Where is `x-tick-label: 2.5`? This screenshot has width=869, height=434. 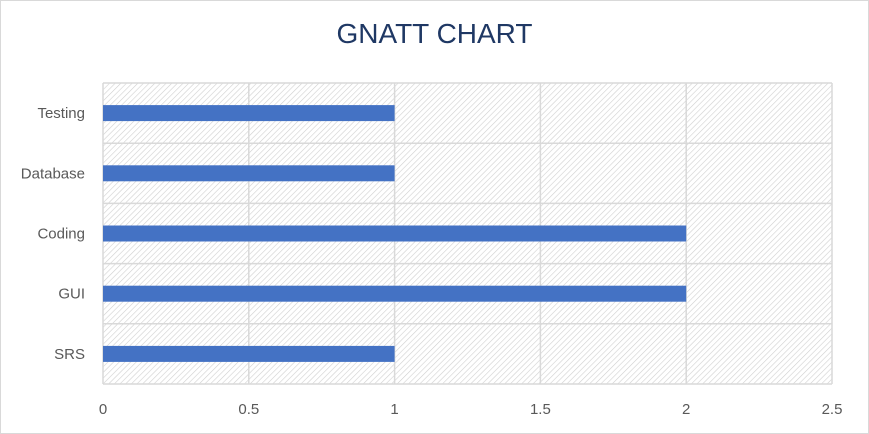
x-tick-label: 2.5 is located at coordinates (832, 409).